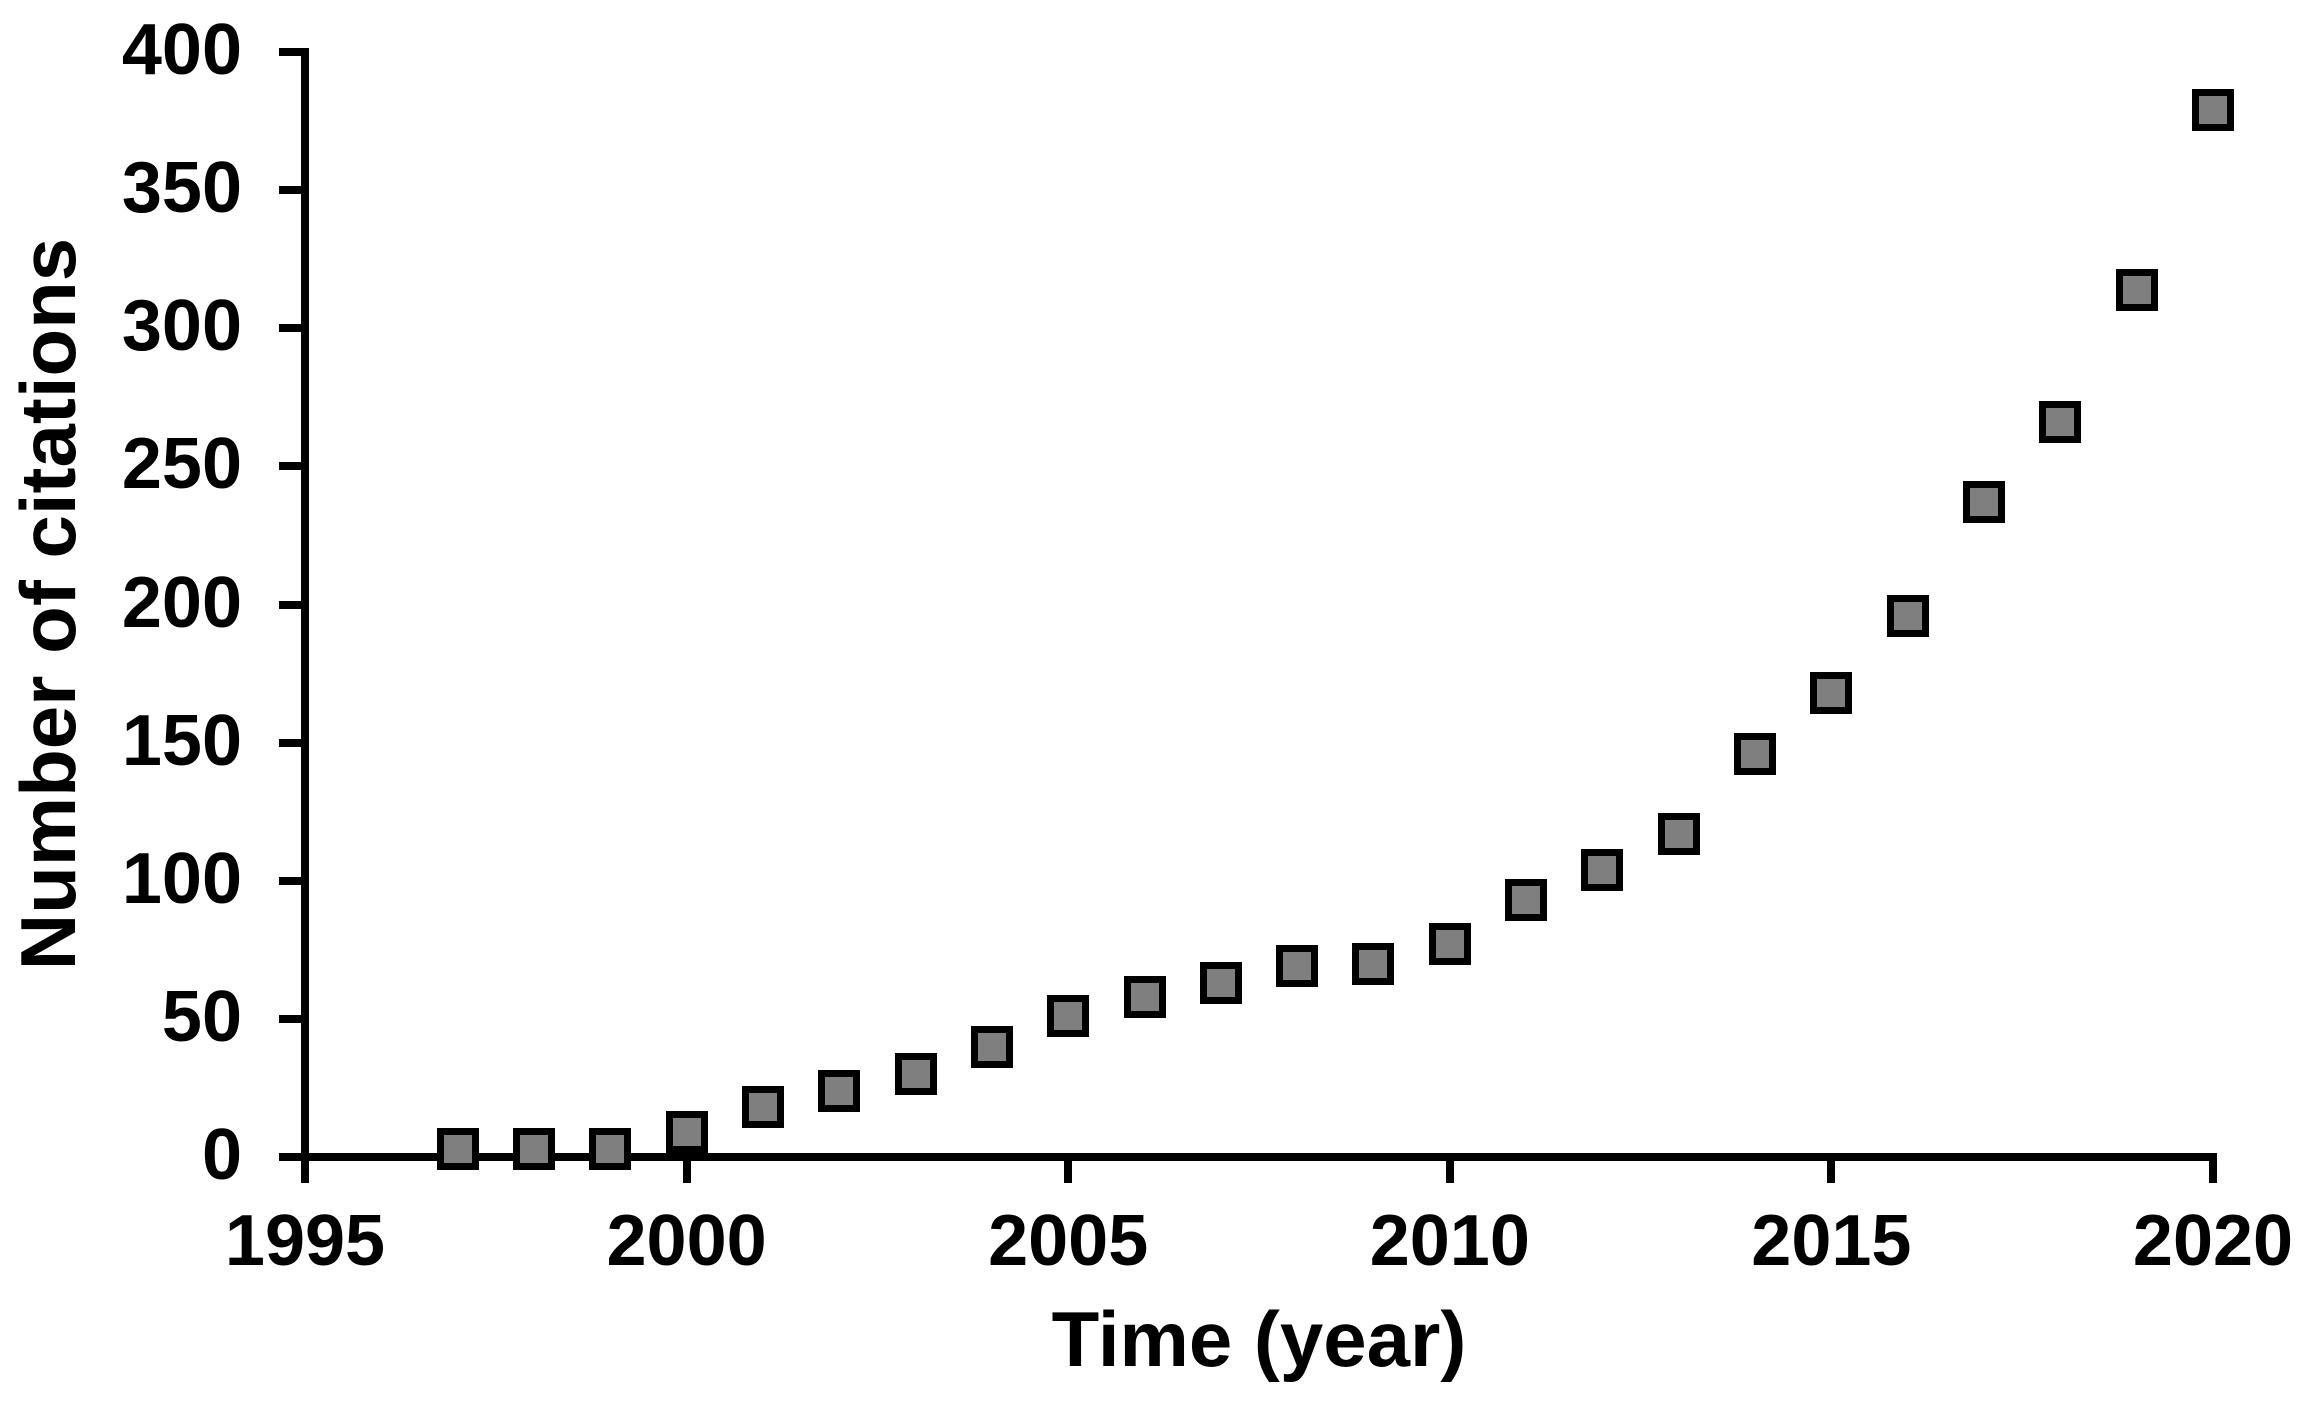  Describe the element at coordinates (1449, 1241) in the screenshot. I see `x-tick-label: 2010` at that location.